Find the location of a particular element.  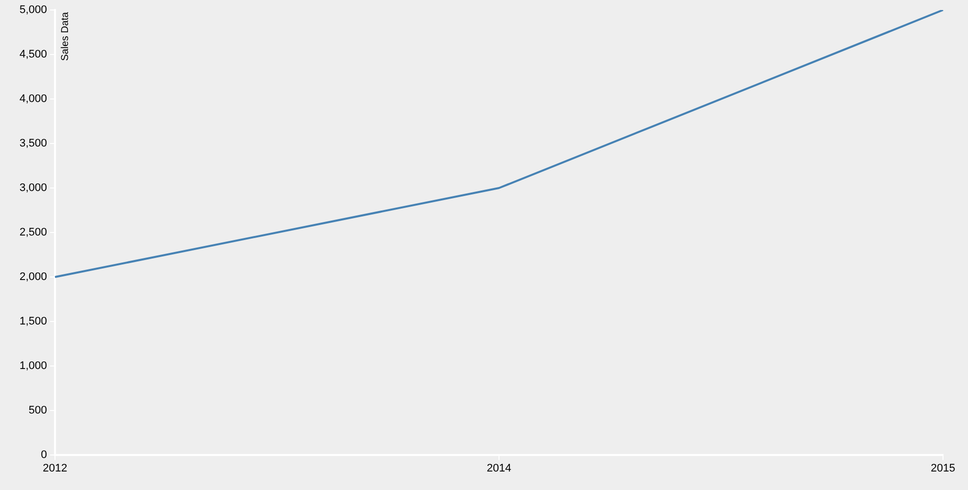

y-tick-label: 0 is located at coordinates (43, 455).